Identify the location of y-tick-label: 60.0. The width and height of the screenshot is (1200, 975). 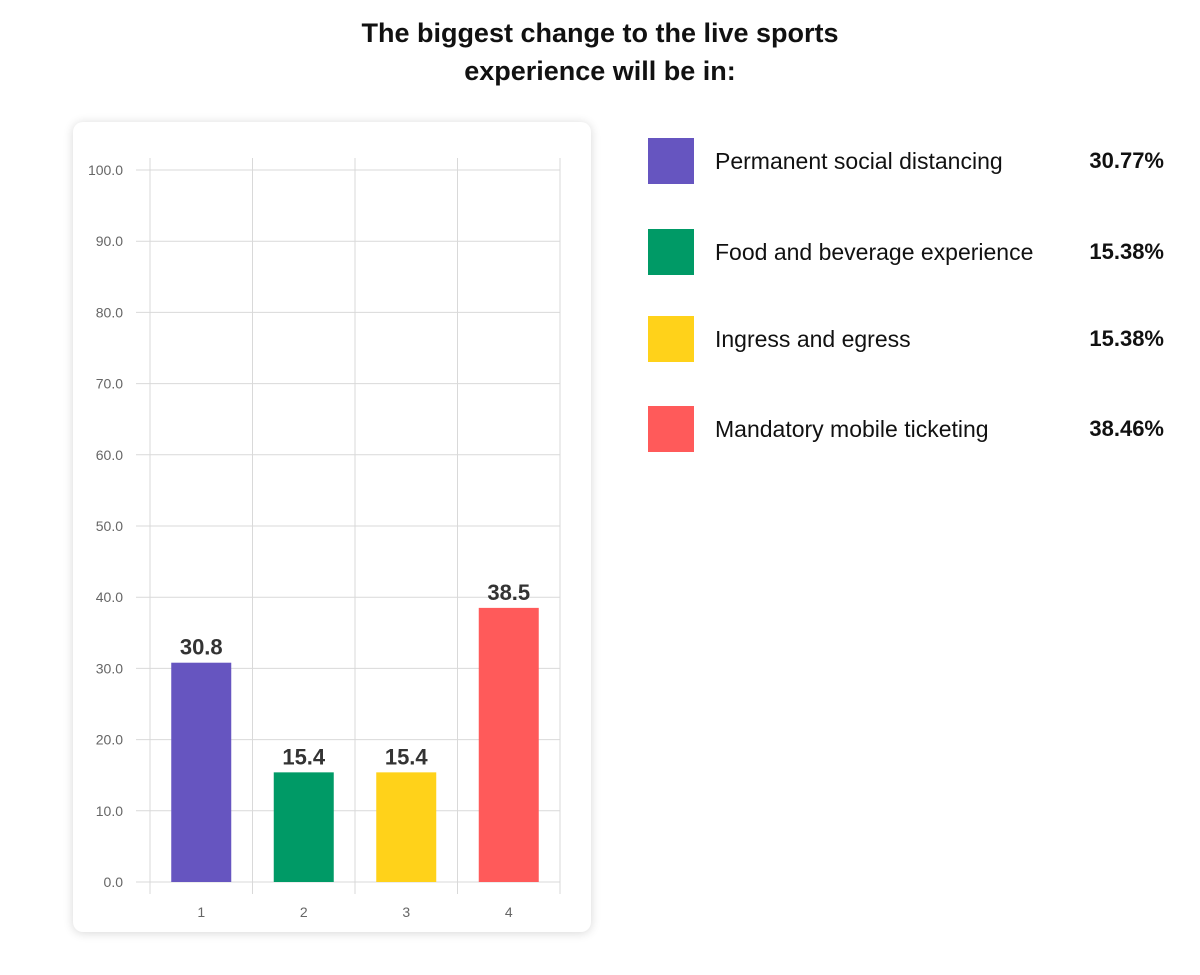
(109, 455).